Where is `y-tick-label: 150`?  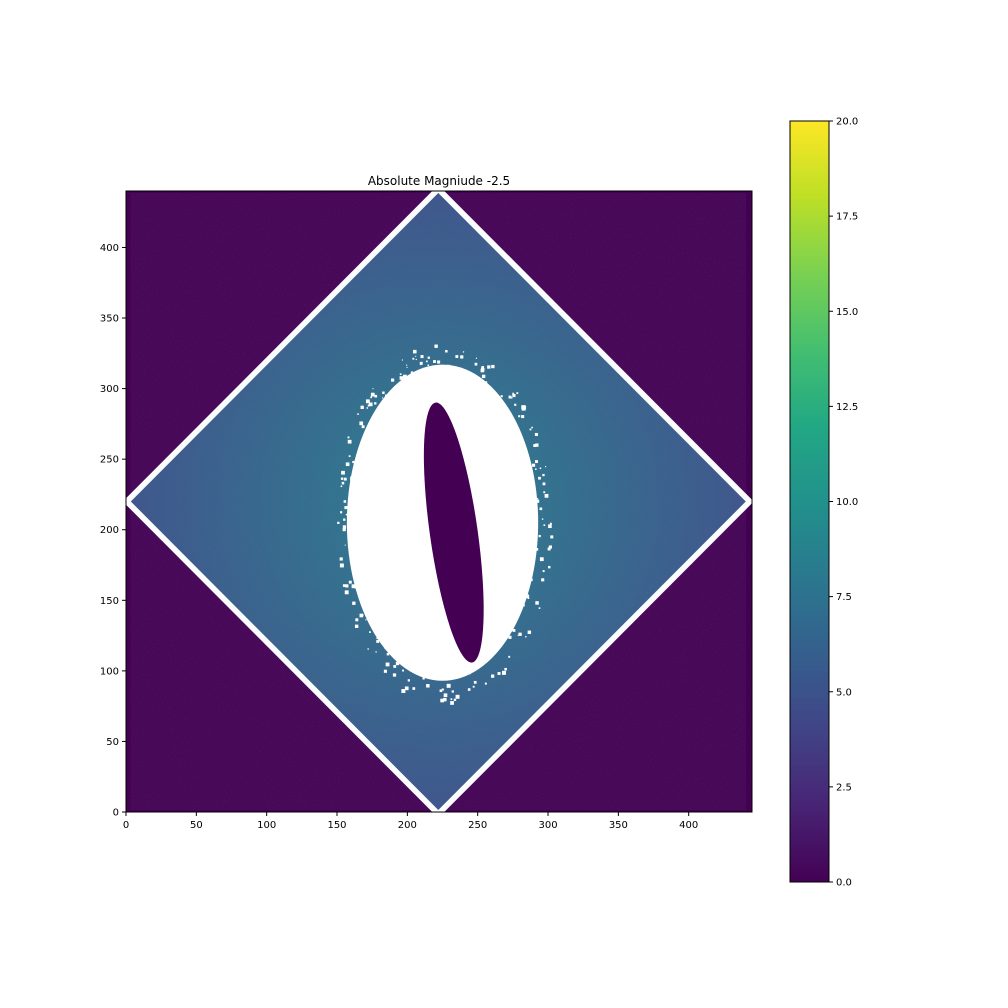
y-tick-label: 150 is located at coordinates (109, 601).